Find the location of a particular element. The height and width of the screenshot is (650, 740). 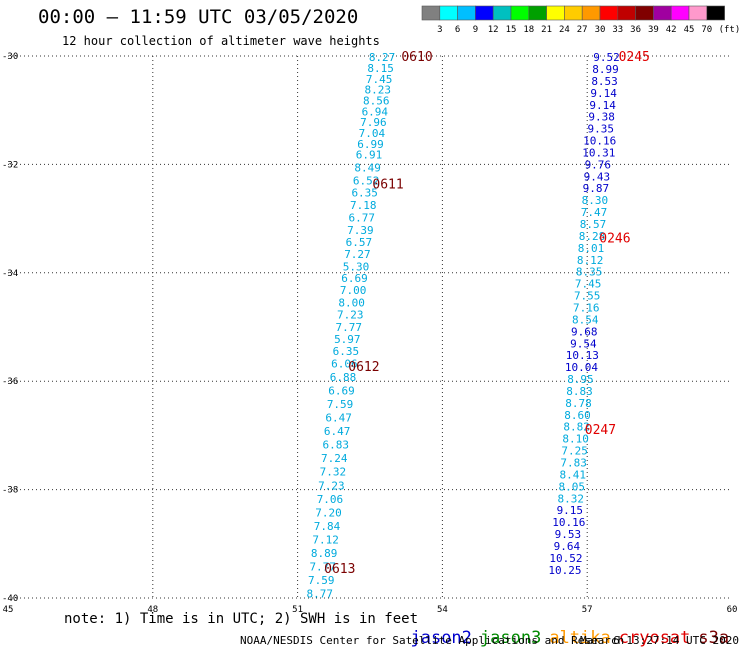

scale-label: 39 is located at coordinates (653, 30).